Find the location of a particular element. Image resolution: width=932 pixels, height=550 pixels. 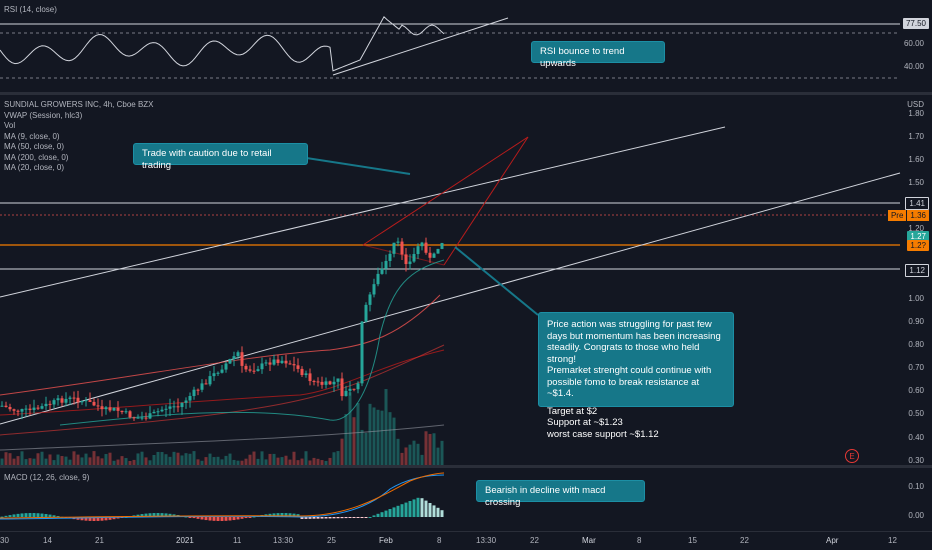

legend-ma9: MA (9, close, 0) is located at coordinates (32, 136).